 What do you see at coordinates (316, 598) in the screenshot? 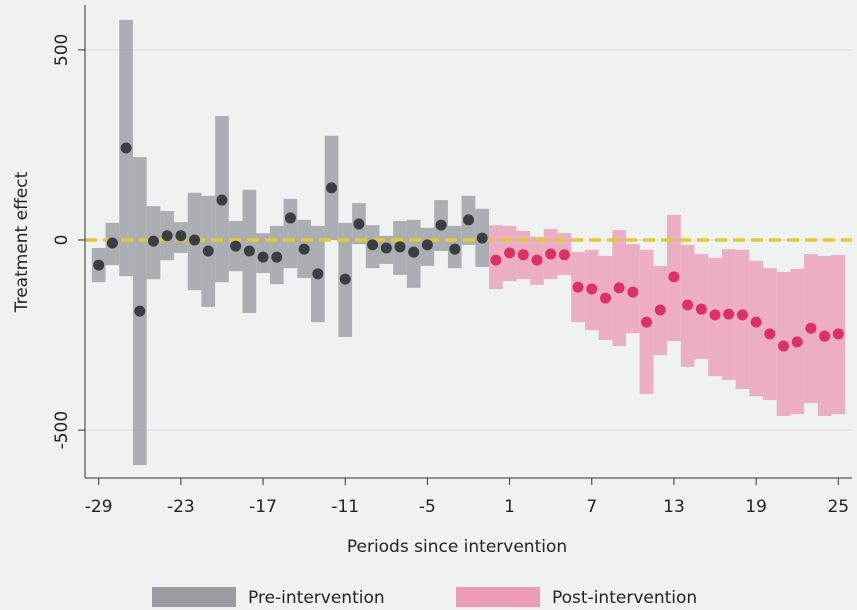
I see `legend-label: Pre-intervention` at bounding box center [316, 598].